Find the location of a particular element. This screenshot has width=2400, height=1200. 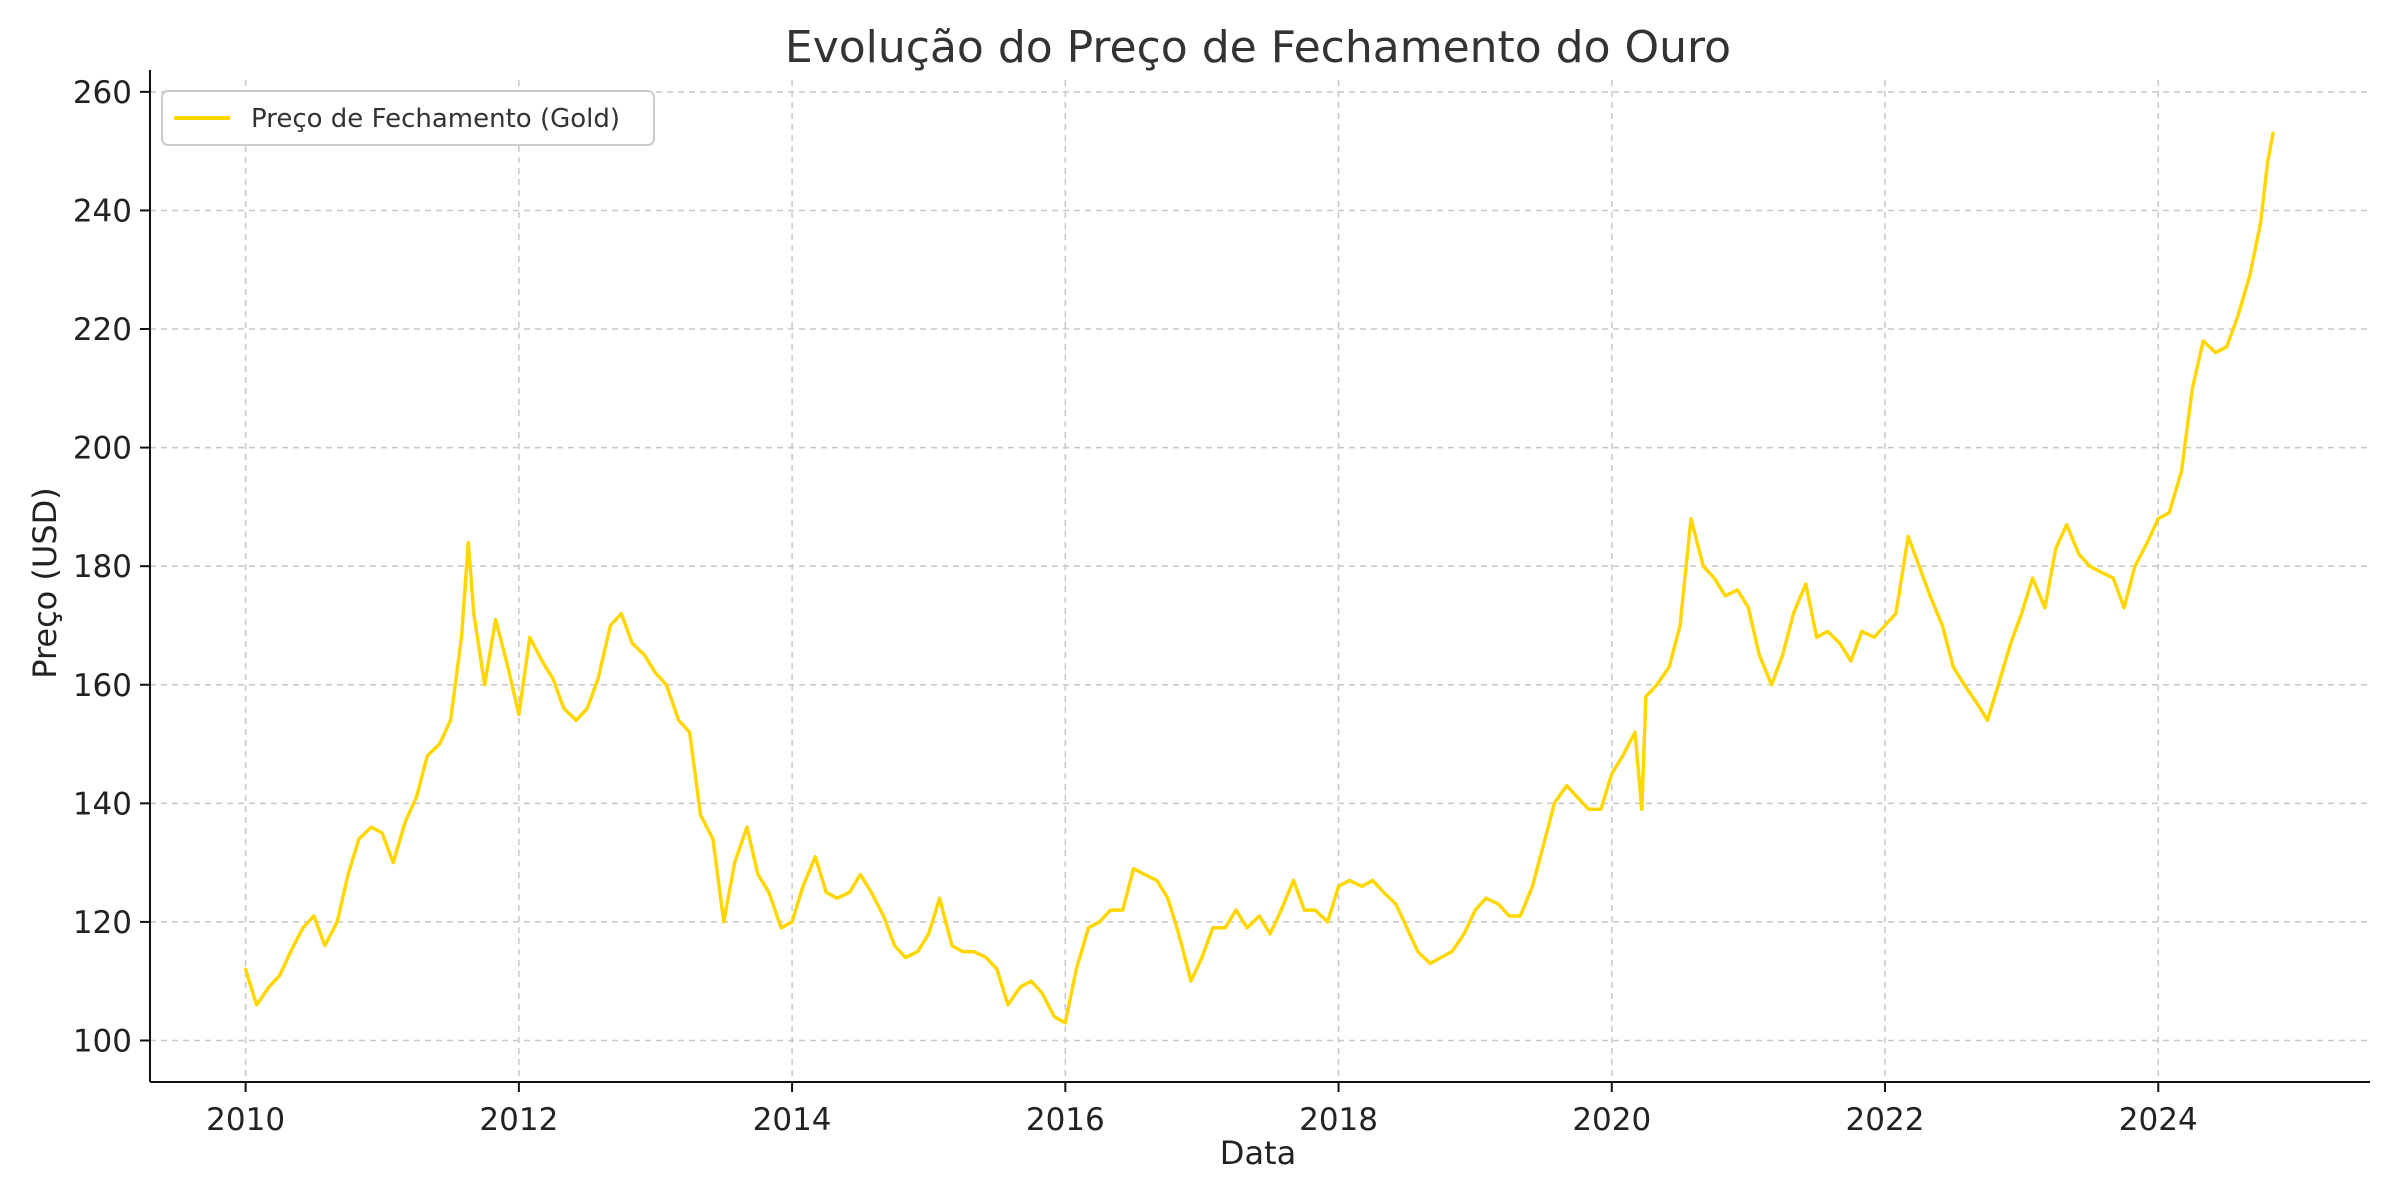

legend-box is located at coordinates (408, 118).